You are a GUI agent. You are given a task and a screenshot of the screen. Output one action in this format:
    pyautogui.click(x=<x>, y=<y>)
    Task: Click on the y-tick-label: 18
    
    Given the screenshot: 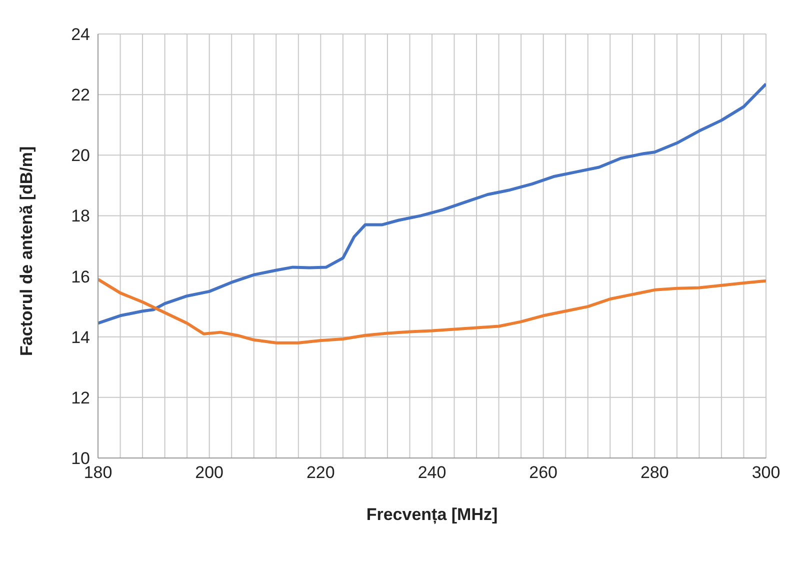 What is the action you would take?
    pyautogui.click(x=80, y=216)
    